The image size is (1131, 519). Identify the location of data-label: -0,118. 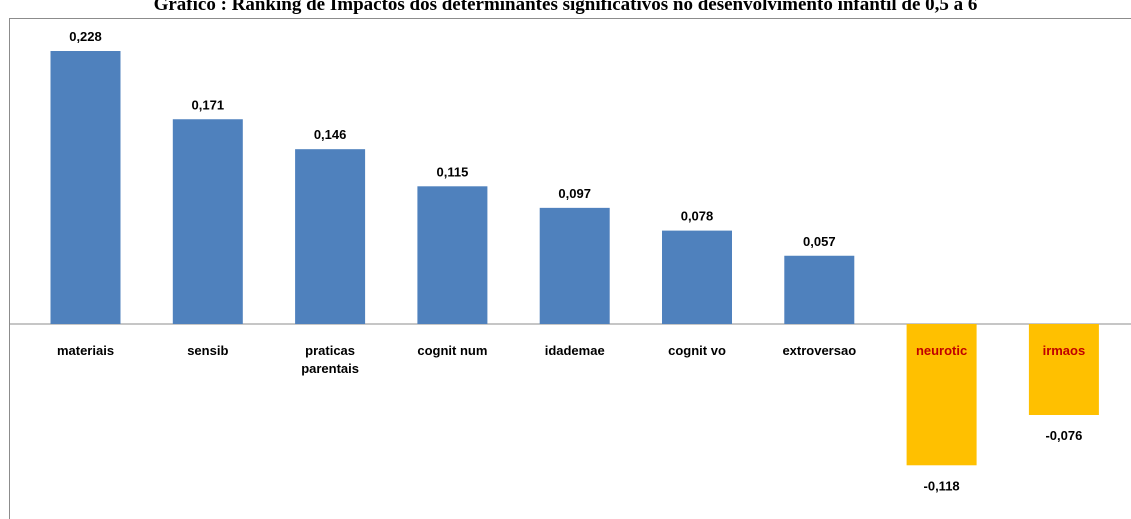
(942, 485).